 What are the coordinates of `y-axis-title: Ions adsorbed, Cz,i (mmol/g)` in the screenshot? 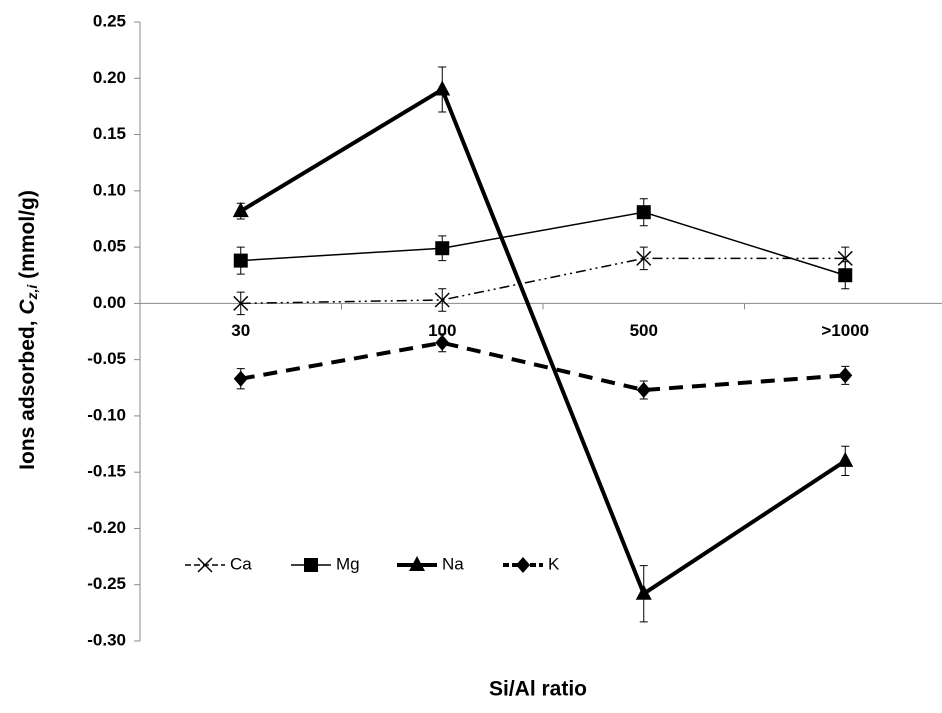 It's located at (28, 330).